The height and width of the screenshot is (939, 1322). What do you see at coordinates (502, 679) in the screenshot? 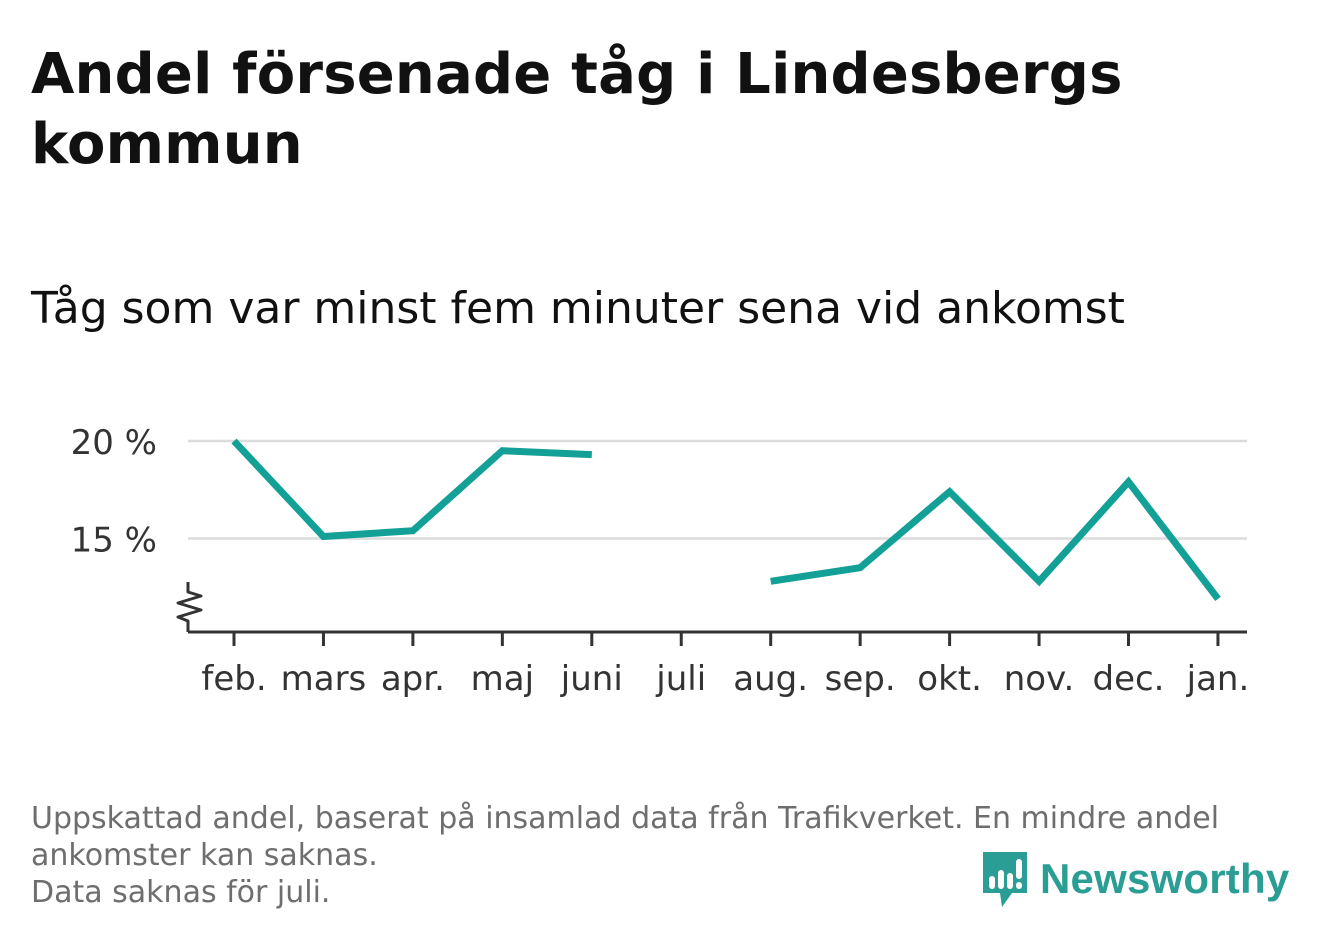
I see `x-tick-label: maj` at bounding box center [502, 679].